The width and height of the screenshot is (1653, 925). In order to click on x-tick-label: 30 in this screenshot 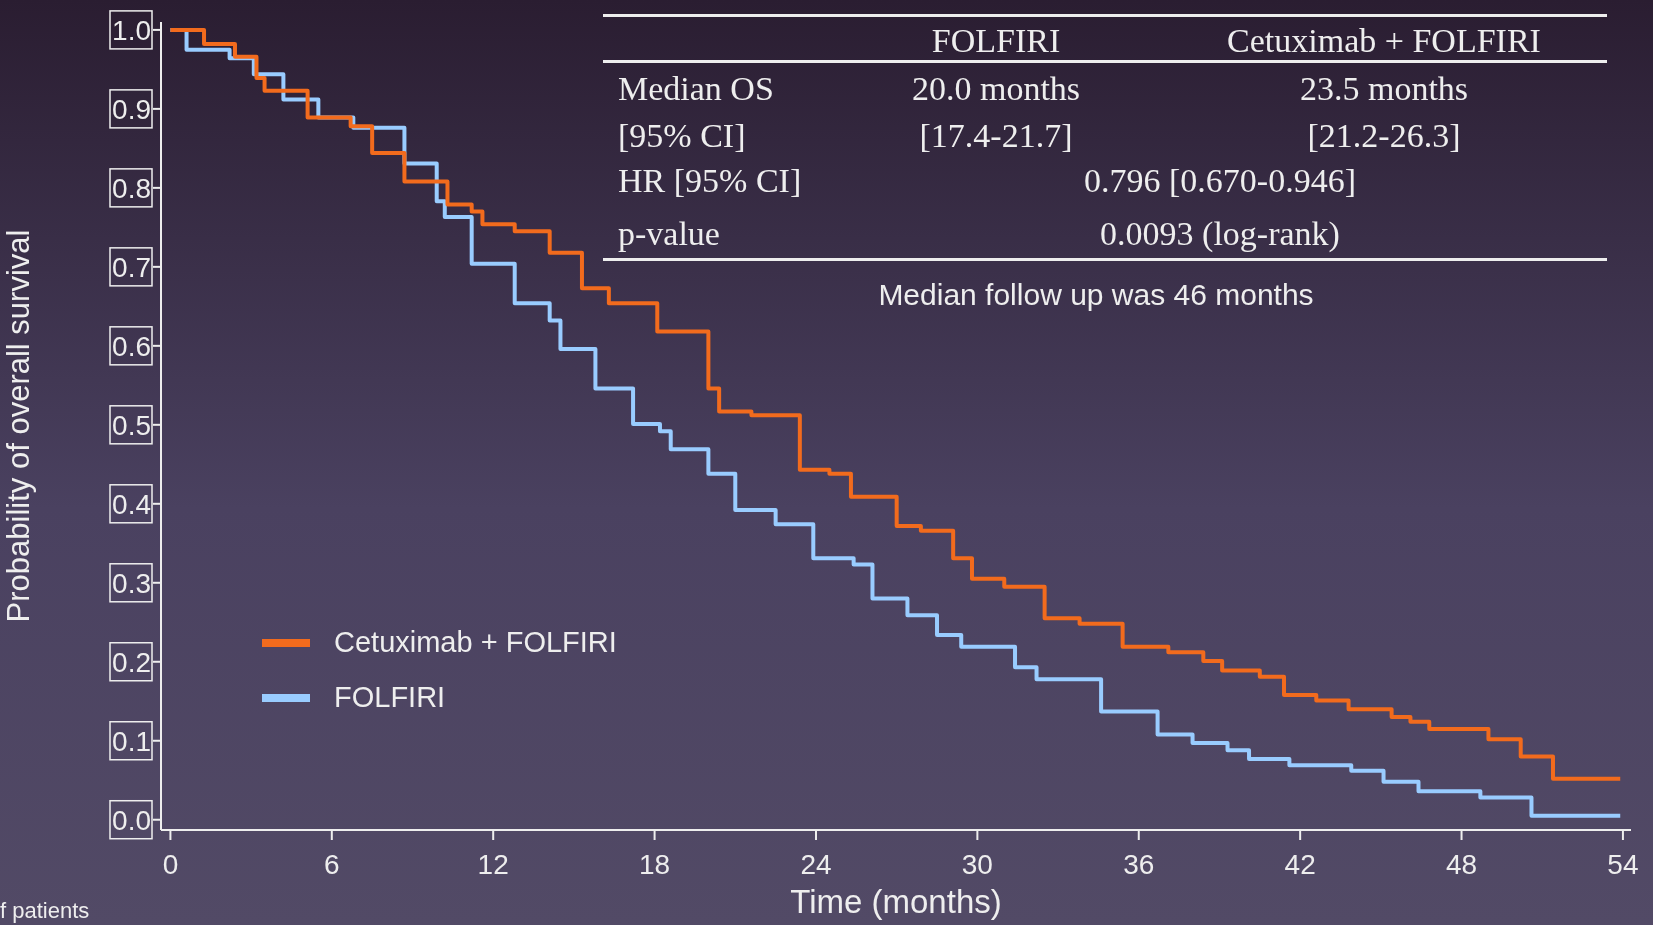, I will do `click(977, 864)`.